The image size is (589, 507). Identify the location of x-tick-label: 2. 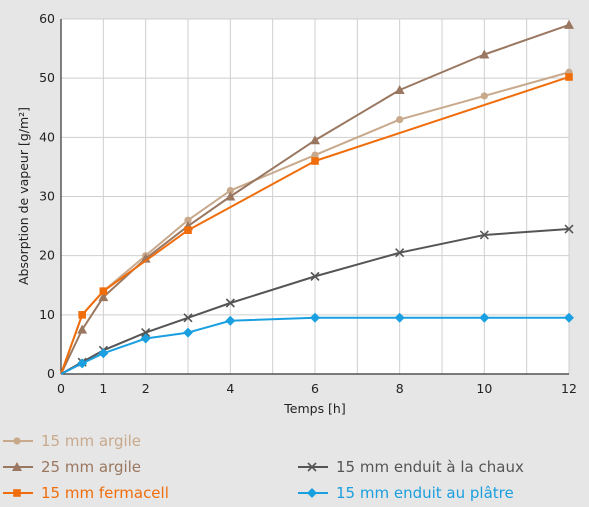
(146, 388).